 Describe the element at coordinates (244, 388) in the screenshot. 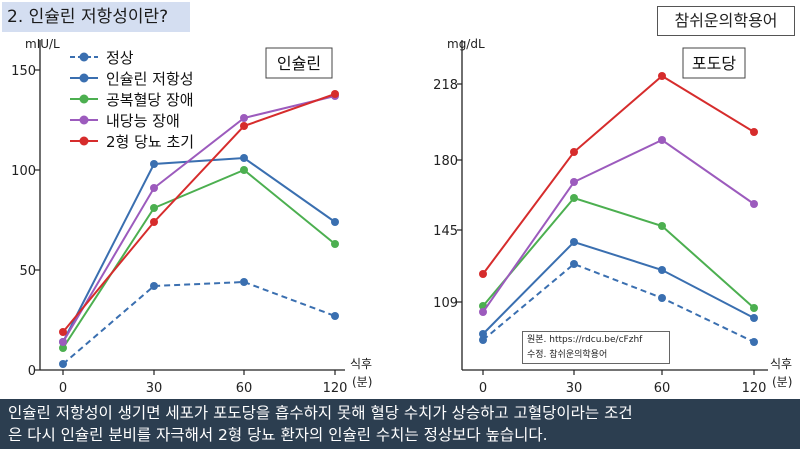

I see `insulin-x-tick-label: 60` at that location.